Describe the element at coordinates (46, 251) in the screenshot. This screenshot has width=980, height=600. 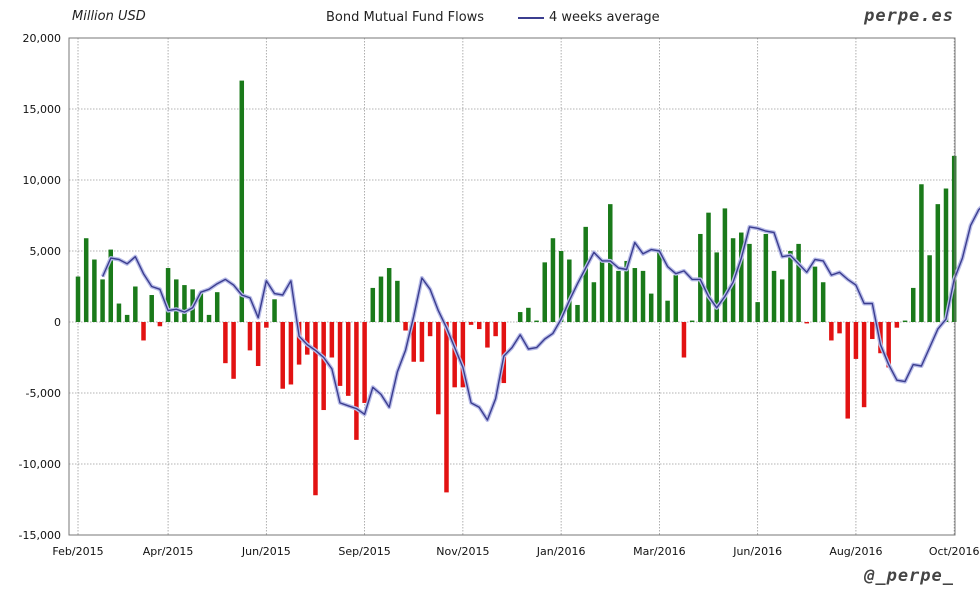
I see `y-tick-label: 5,000` at that location.